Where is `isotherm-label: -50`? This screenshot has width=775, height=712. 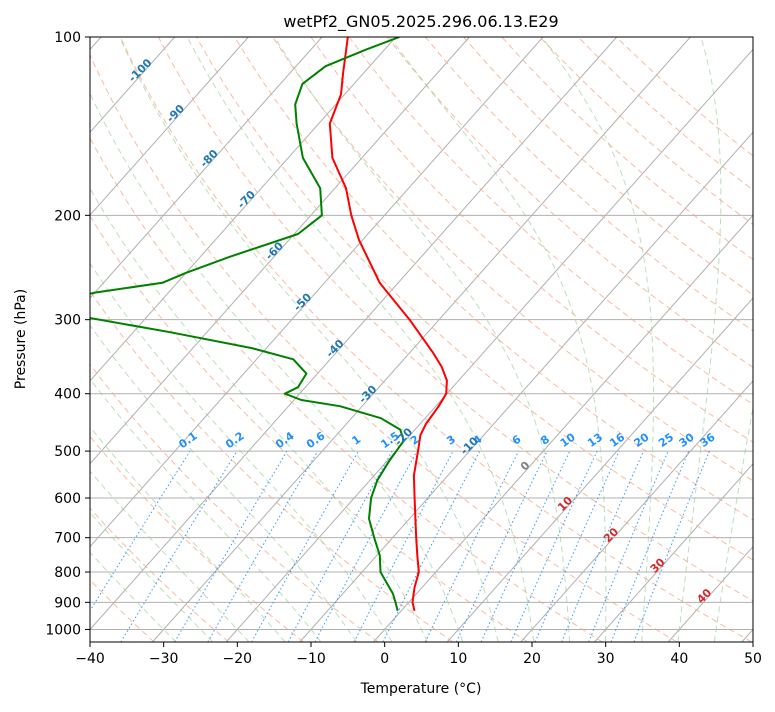 isotherm-label: -50 is located at coordinates (302, 301).